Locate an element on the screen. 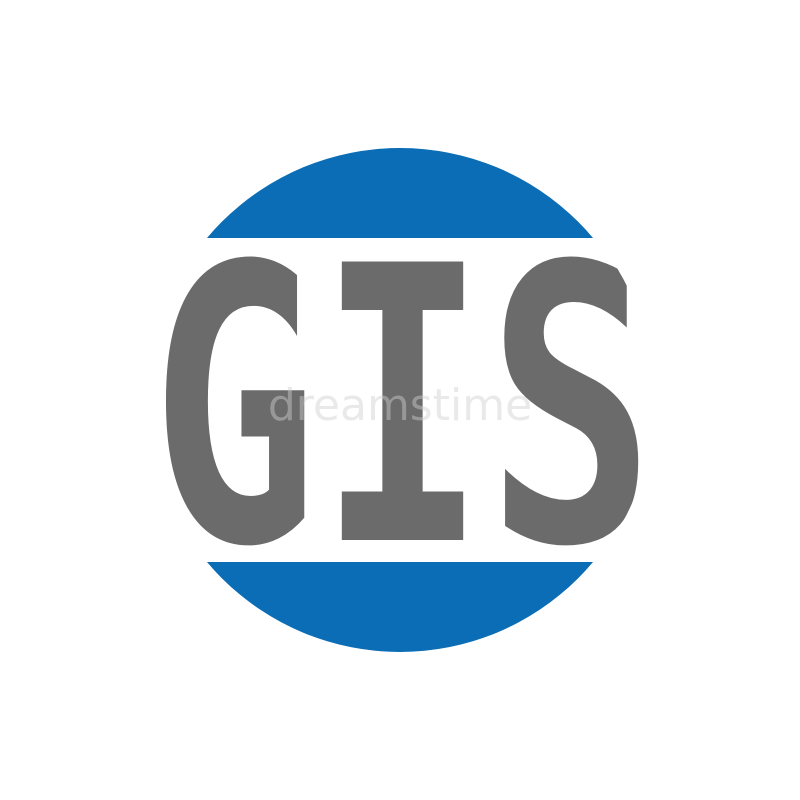  watermark: dreamstime is located at coordinates (400, 405).